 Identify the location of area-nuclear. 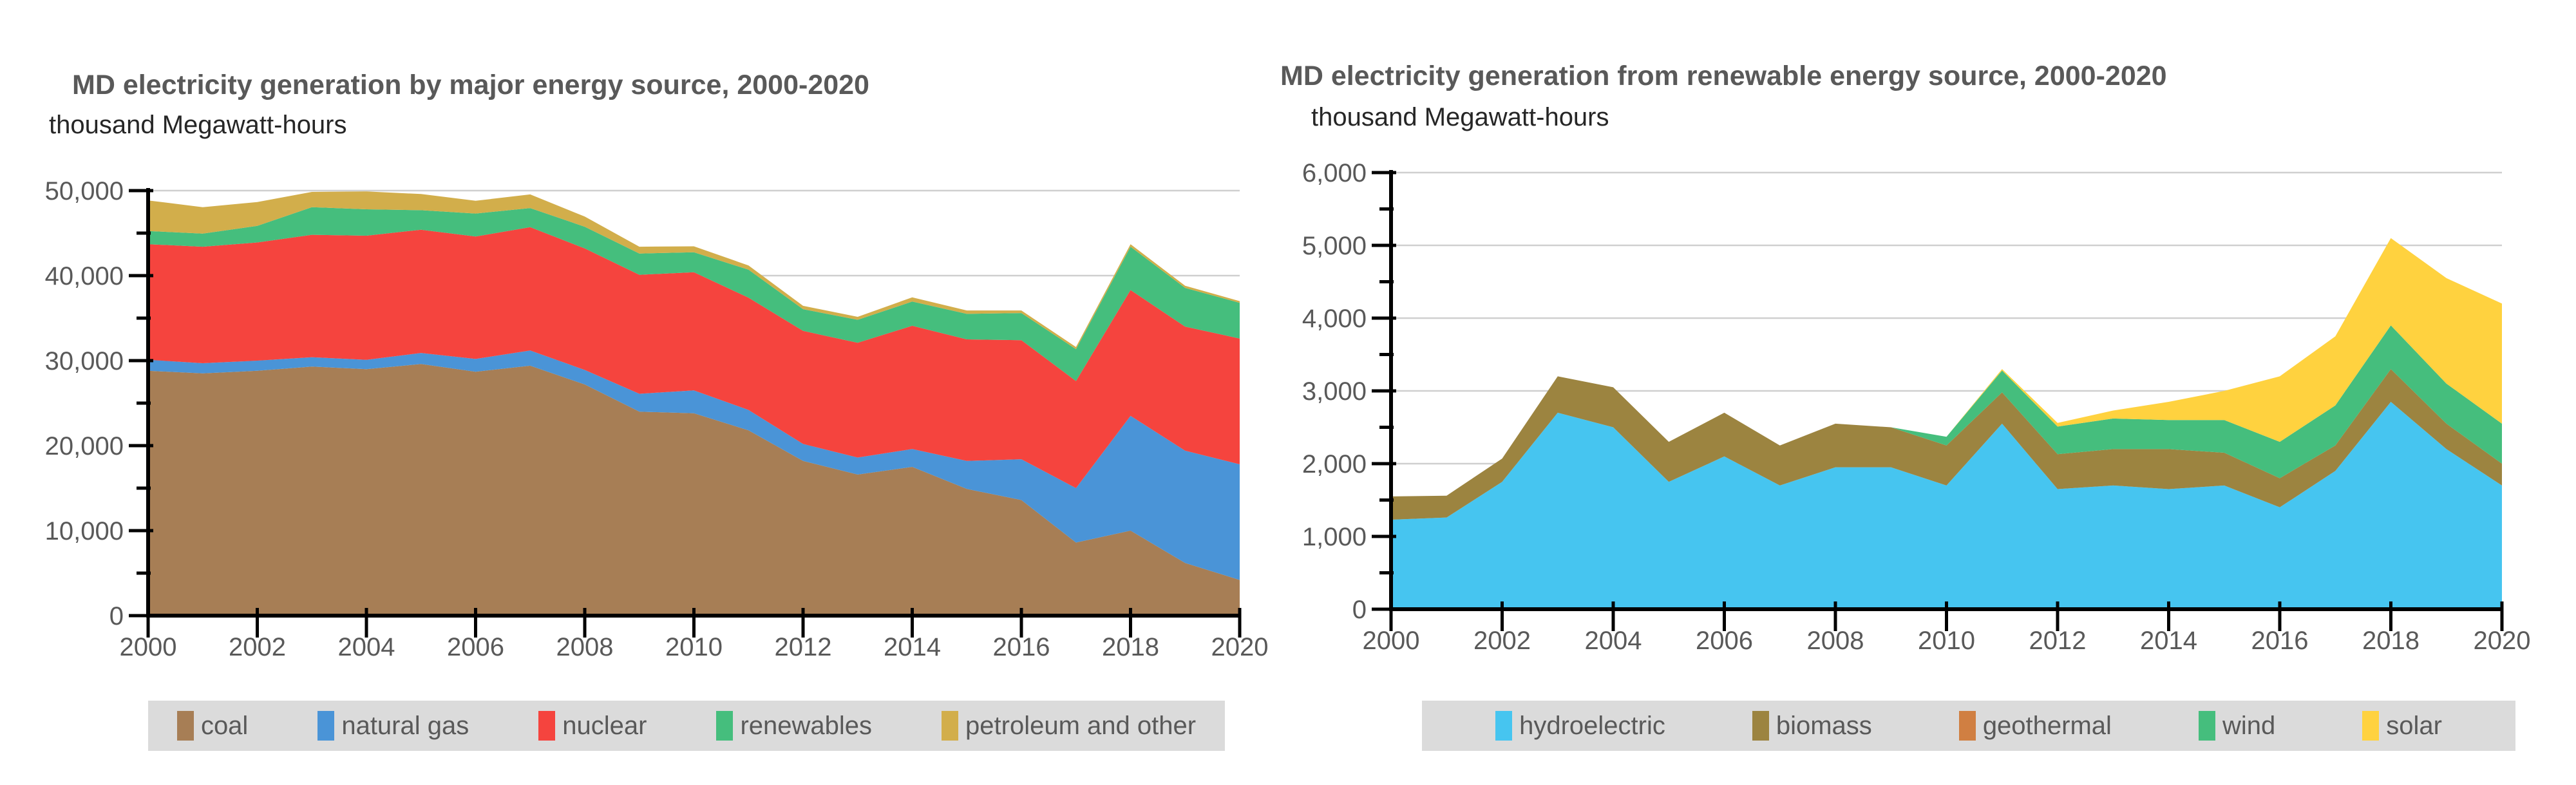
(694, 358).